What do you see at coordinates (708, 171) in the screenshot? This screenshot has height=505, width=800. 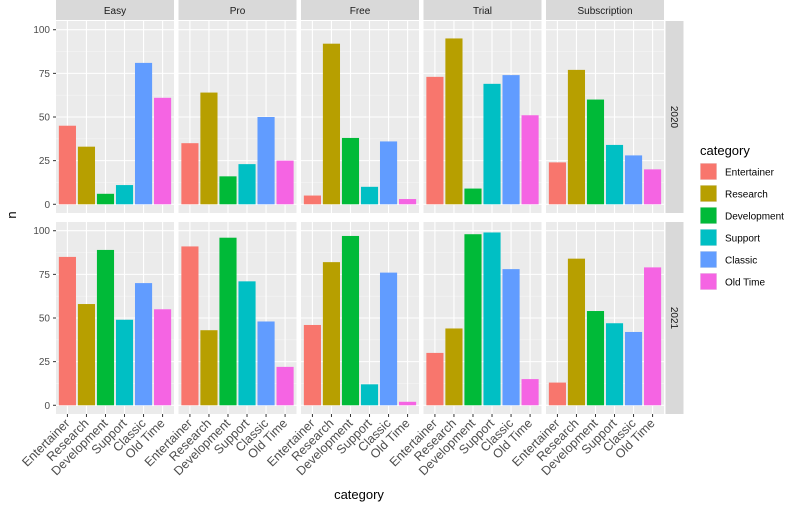 I see `legend-swatch-entertainer` at bounding box center [708, 171].